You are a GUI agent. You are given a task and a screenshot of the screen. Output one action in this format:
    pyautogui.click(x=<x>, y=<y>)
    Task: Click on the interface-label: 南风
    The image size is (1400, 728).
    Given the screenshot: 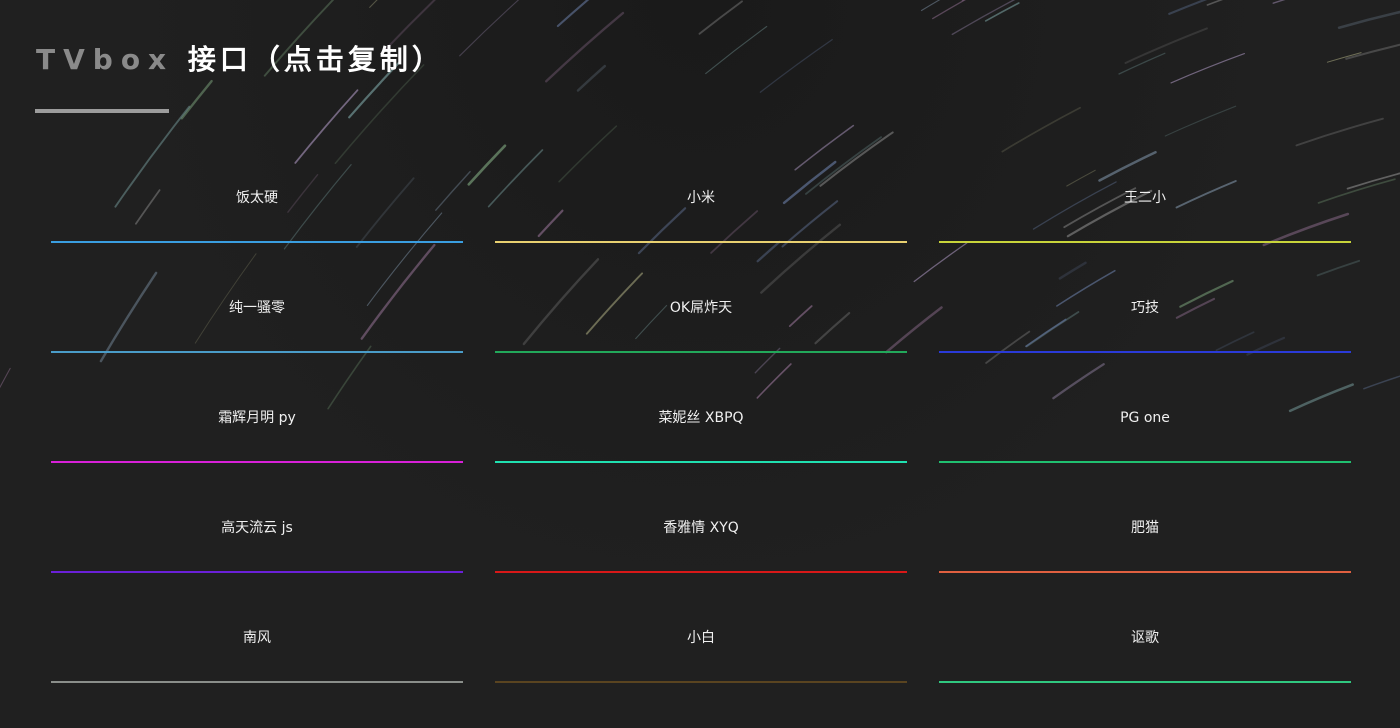 What is the action you would take?
    pyautogui.click(x=257, y=638)
    